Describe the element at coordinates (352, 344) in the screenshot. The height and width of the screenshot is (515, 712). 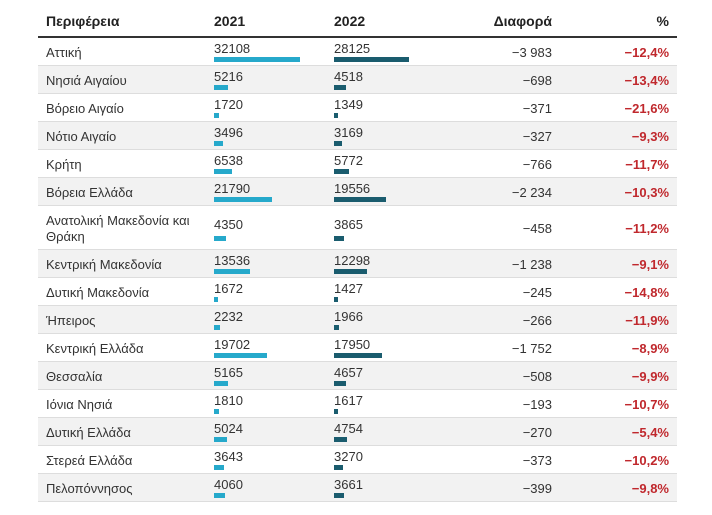
I see `value-2022: 17950` at that location.